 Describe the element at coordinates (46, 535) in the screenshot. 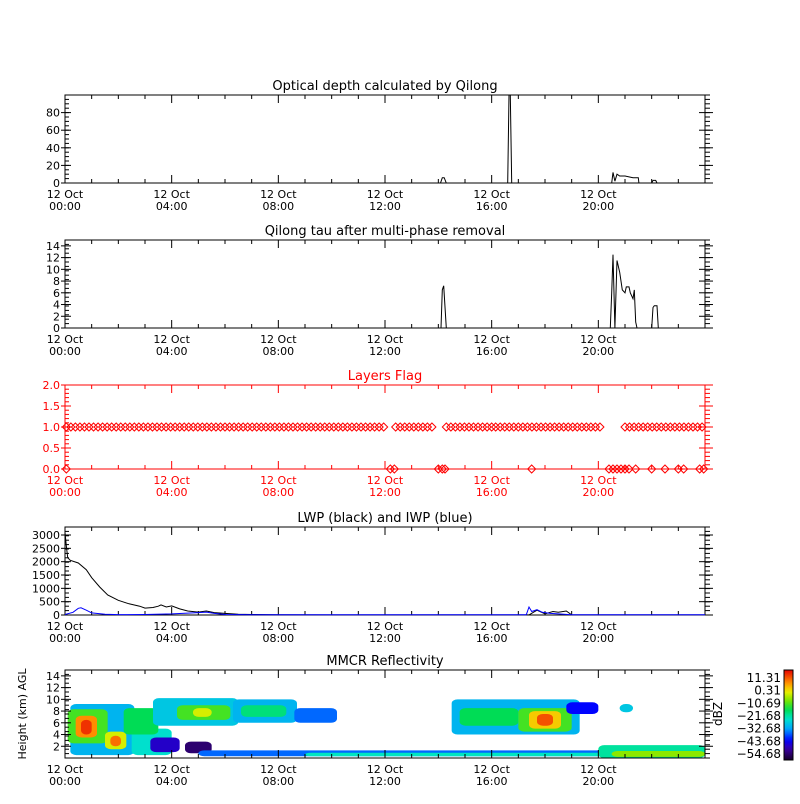

I see `y-tick-label: 3000` at that location.